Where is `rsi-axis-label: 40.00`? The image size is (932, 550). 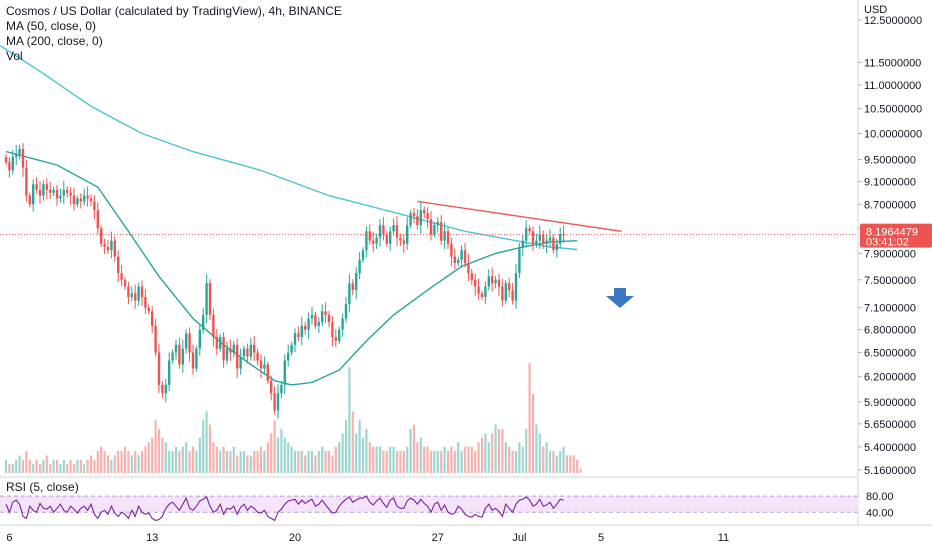 rsi-axis-label: 40.00 is located at coordinates (880, 513).